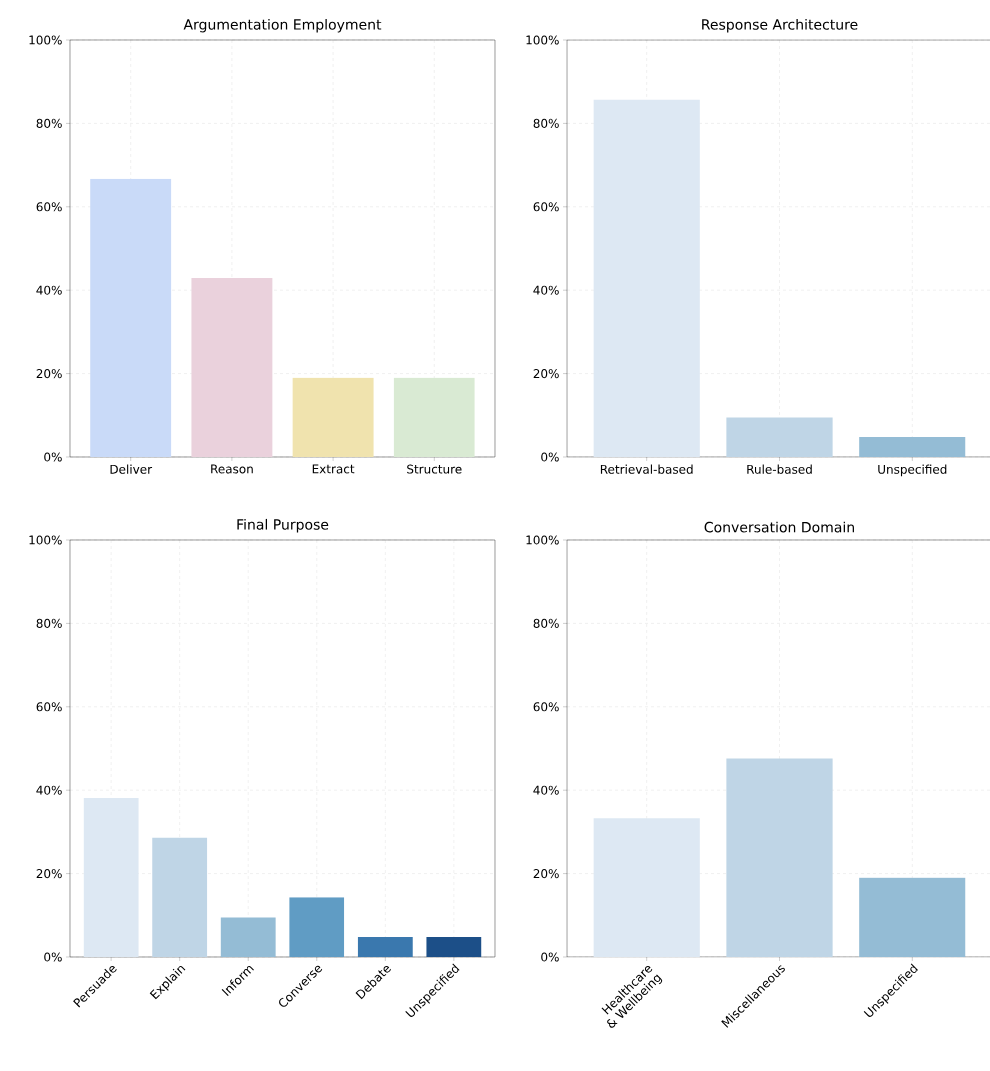  Describe the element at coordinates (779, 527) in the screenshot. I see `chart-title: Conversation Domain` at that location.